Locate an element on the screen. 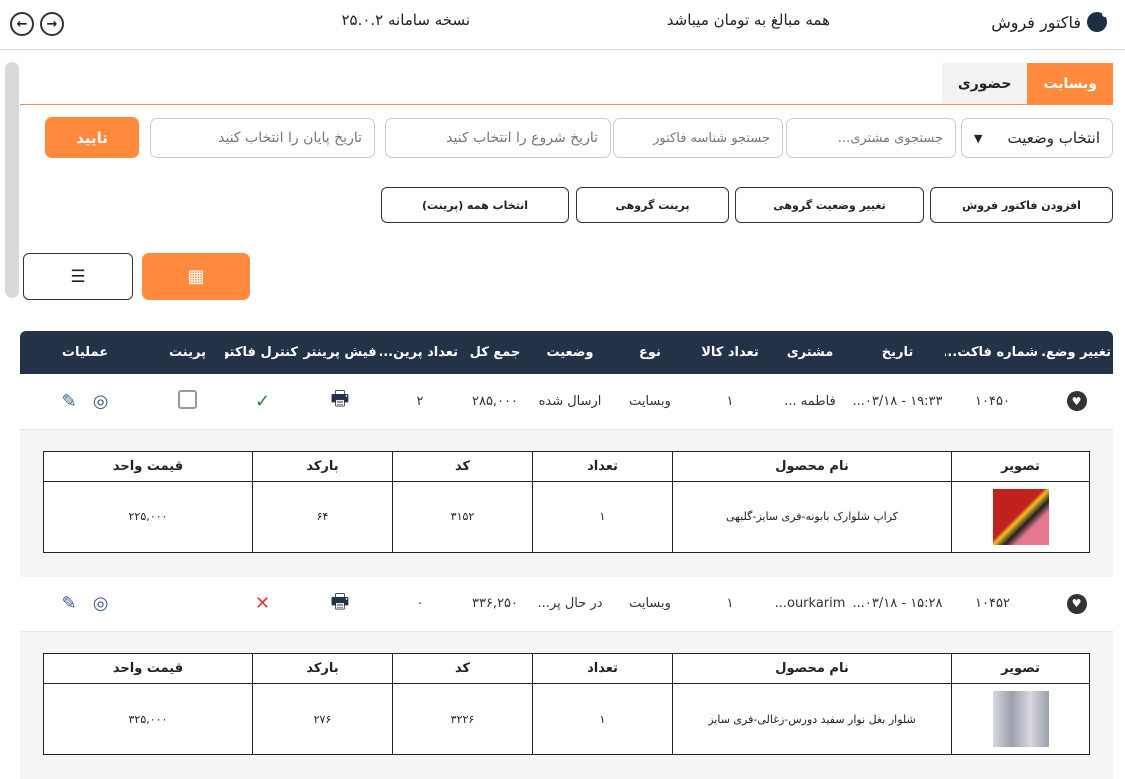 Image resolution: width=1125 pixels, height=779 pixels. grid-icon: ▦ is located at coordinates (196, 276).